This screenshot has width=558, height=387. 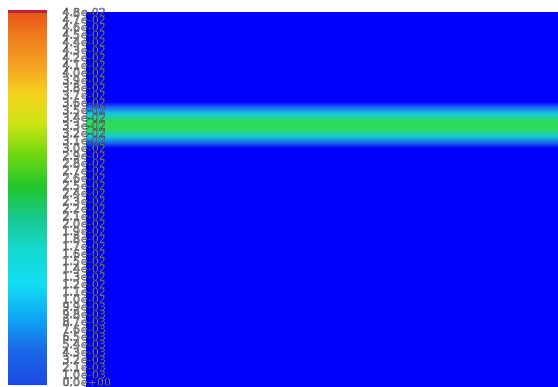 I want to click on legend-tick-label: 2.8, so click(x=72, y=163).